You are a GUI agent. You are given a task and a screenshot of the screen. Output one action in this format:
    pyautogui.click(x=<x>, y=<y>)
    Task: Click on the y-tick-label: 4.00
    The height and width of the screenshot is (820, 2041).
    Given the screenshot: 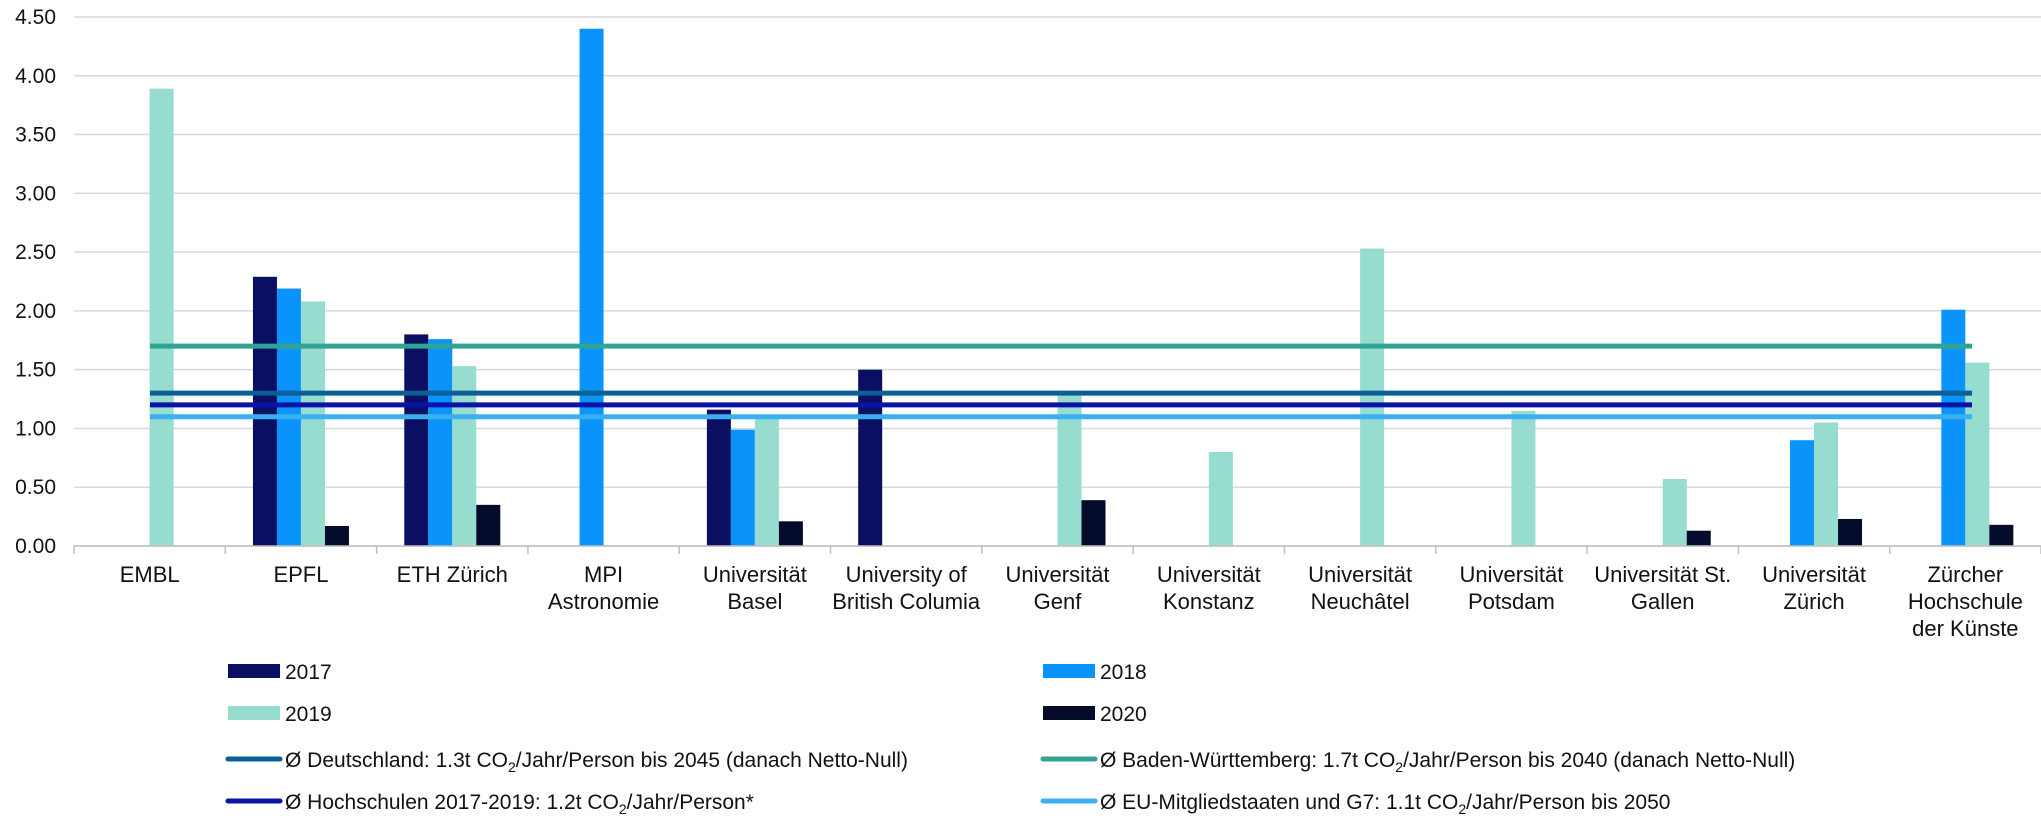 What is the action you would take?
    pyautogui.click(x=35, y=76)
    